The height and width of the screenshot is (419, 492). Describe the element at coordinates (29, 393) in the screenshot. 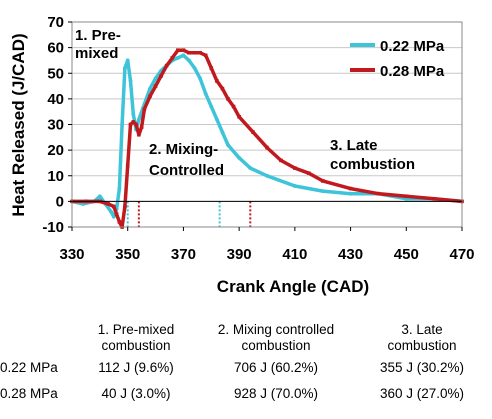

I see `row-label: 0.28 MPa` at that location.